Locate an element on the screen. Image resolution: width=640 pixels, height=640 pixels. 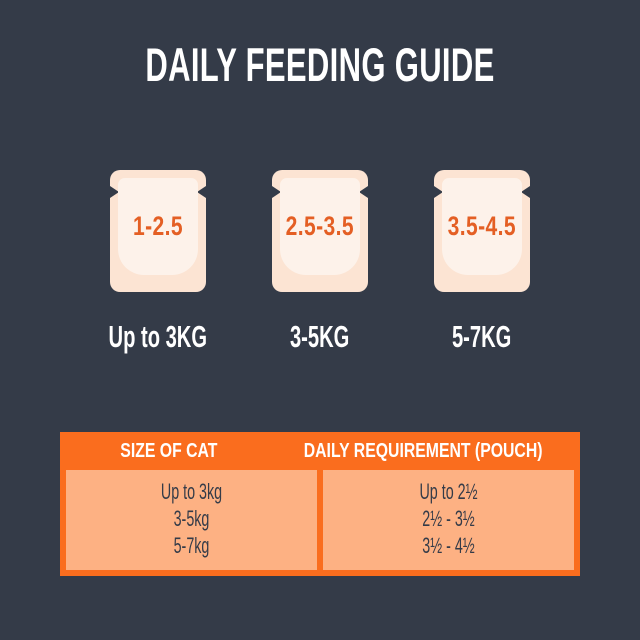
requirement-value: 2½ - 3½ is located at coordinates (448, 518).